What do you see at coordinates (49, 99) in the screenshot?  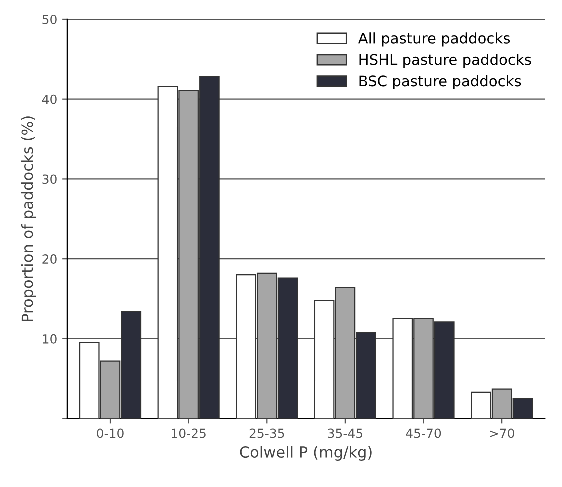 I see `y-tick-label: 40` at bounding box center [49, 99].